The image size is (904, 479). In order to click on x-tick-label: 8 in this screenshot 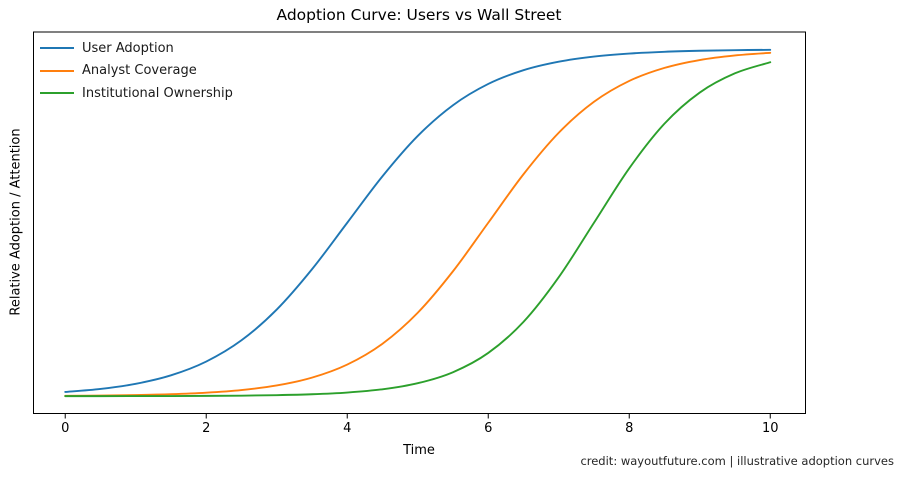, I will do `click(629, 428)`.